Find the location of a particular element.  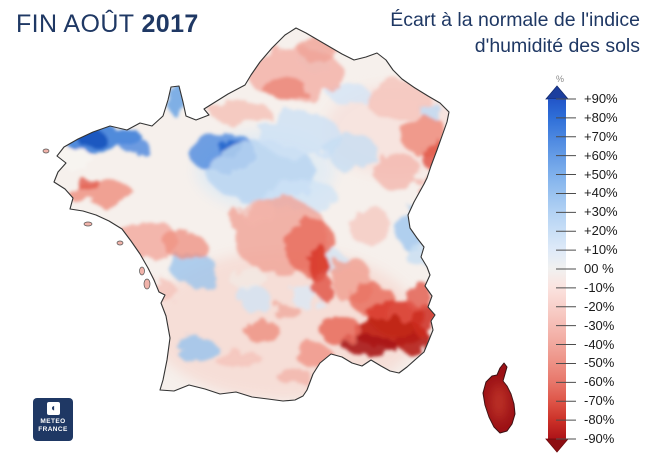

legend-entry-label: +90% is located at coordinates (601, 98).